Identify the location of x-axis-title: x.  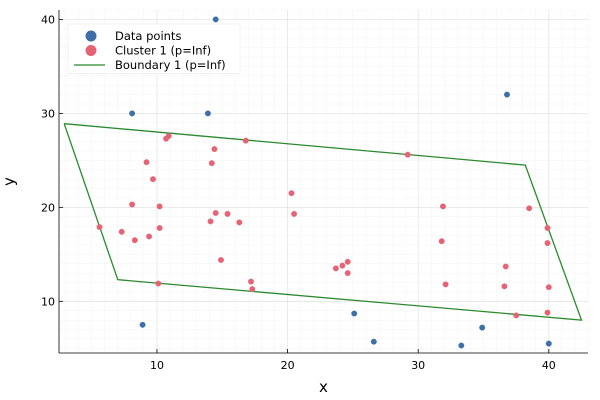
(323, 387).